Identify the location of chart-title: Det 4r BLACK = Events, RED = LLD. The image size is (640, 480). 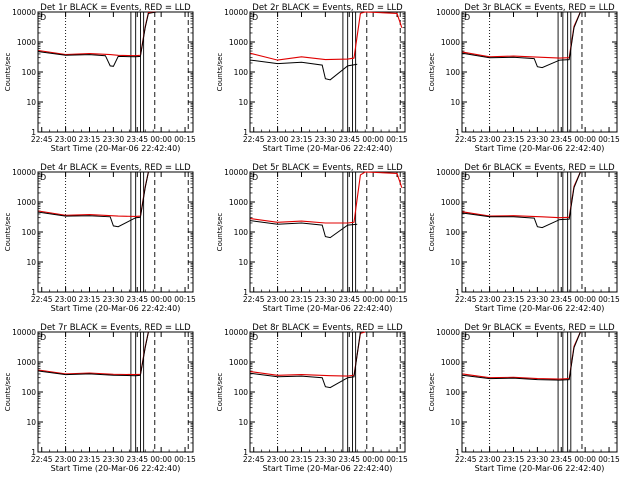
(115, 168).